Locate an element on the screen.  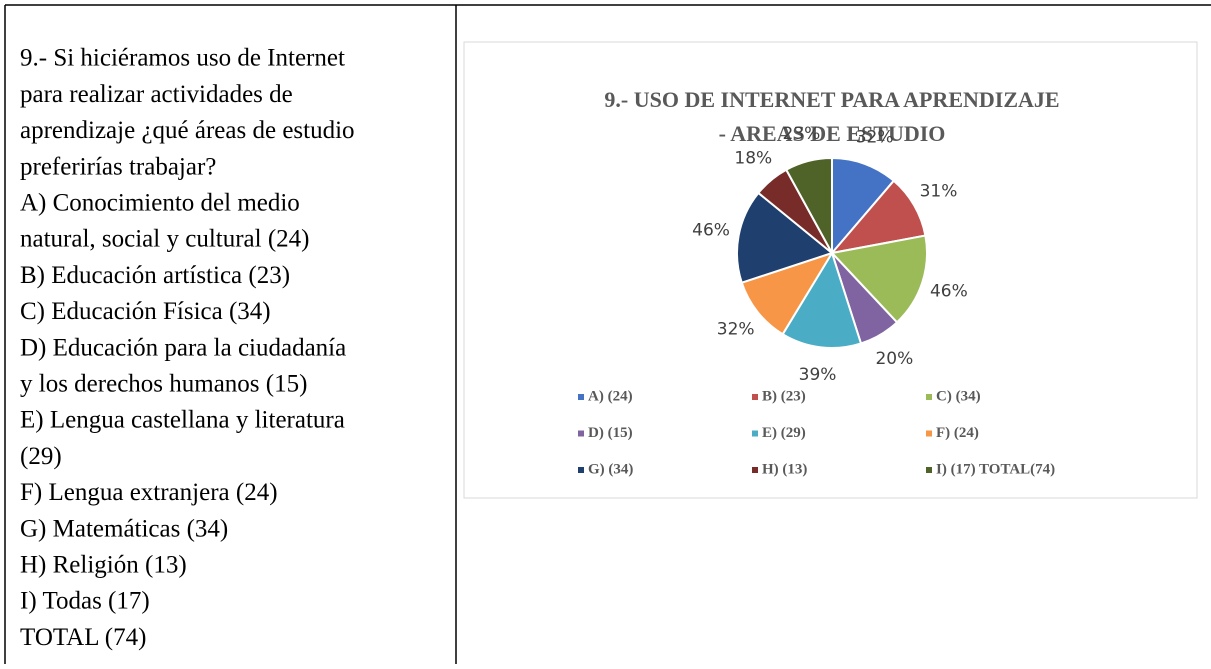
question-line: D) Educación para la ciudadanía is located at coordinates (183, 347).